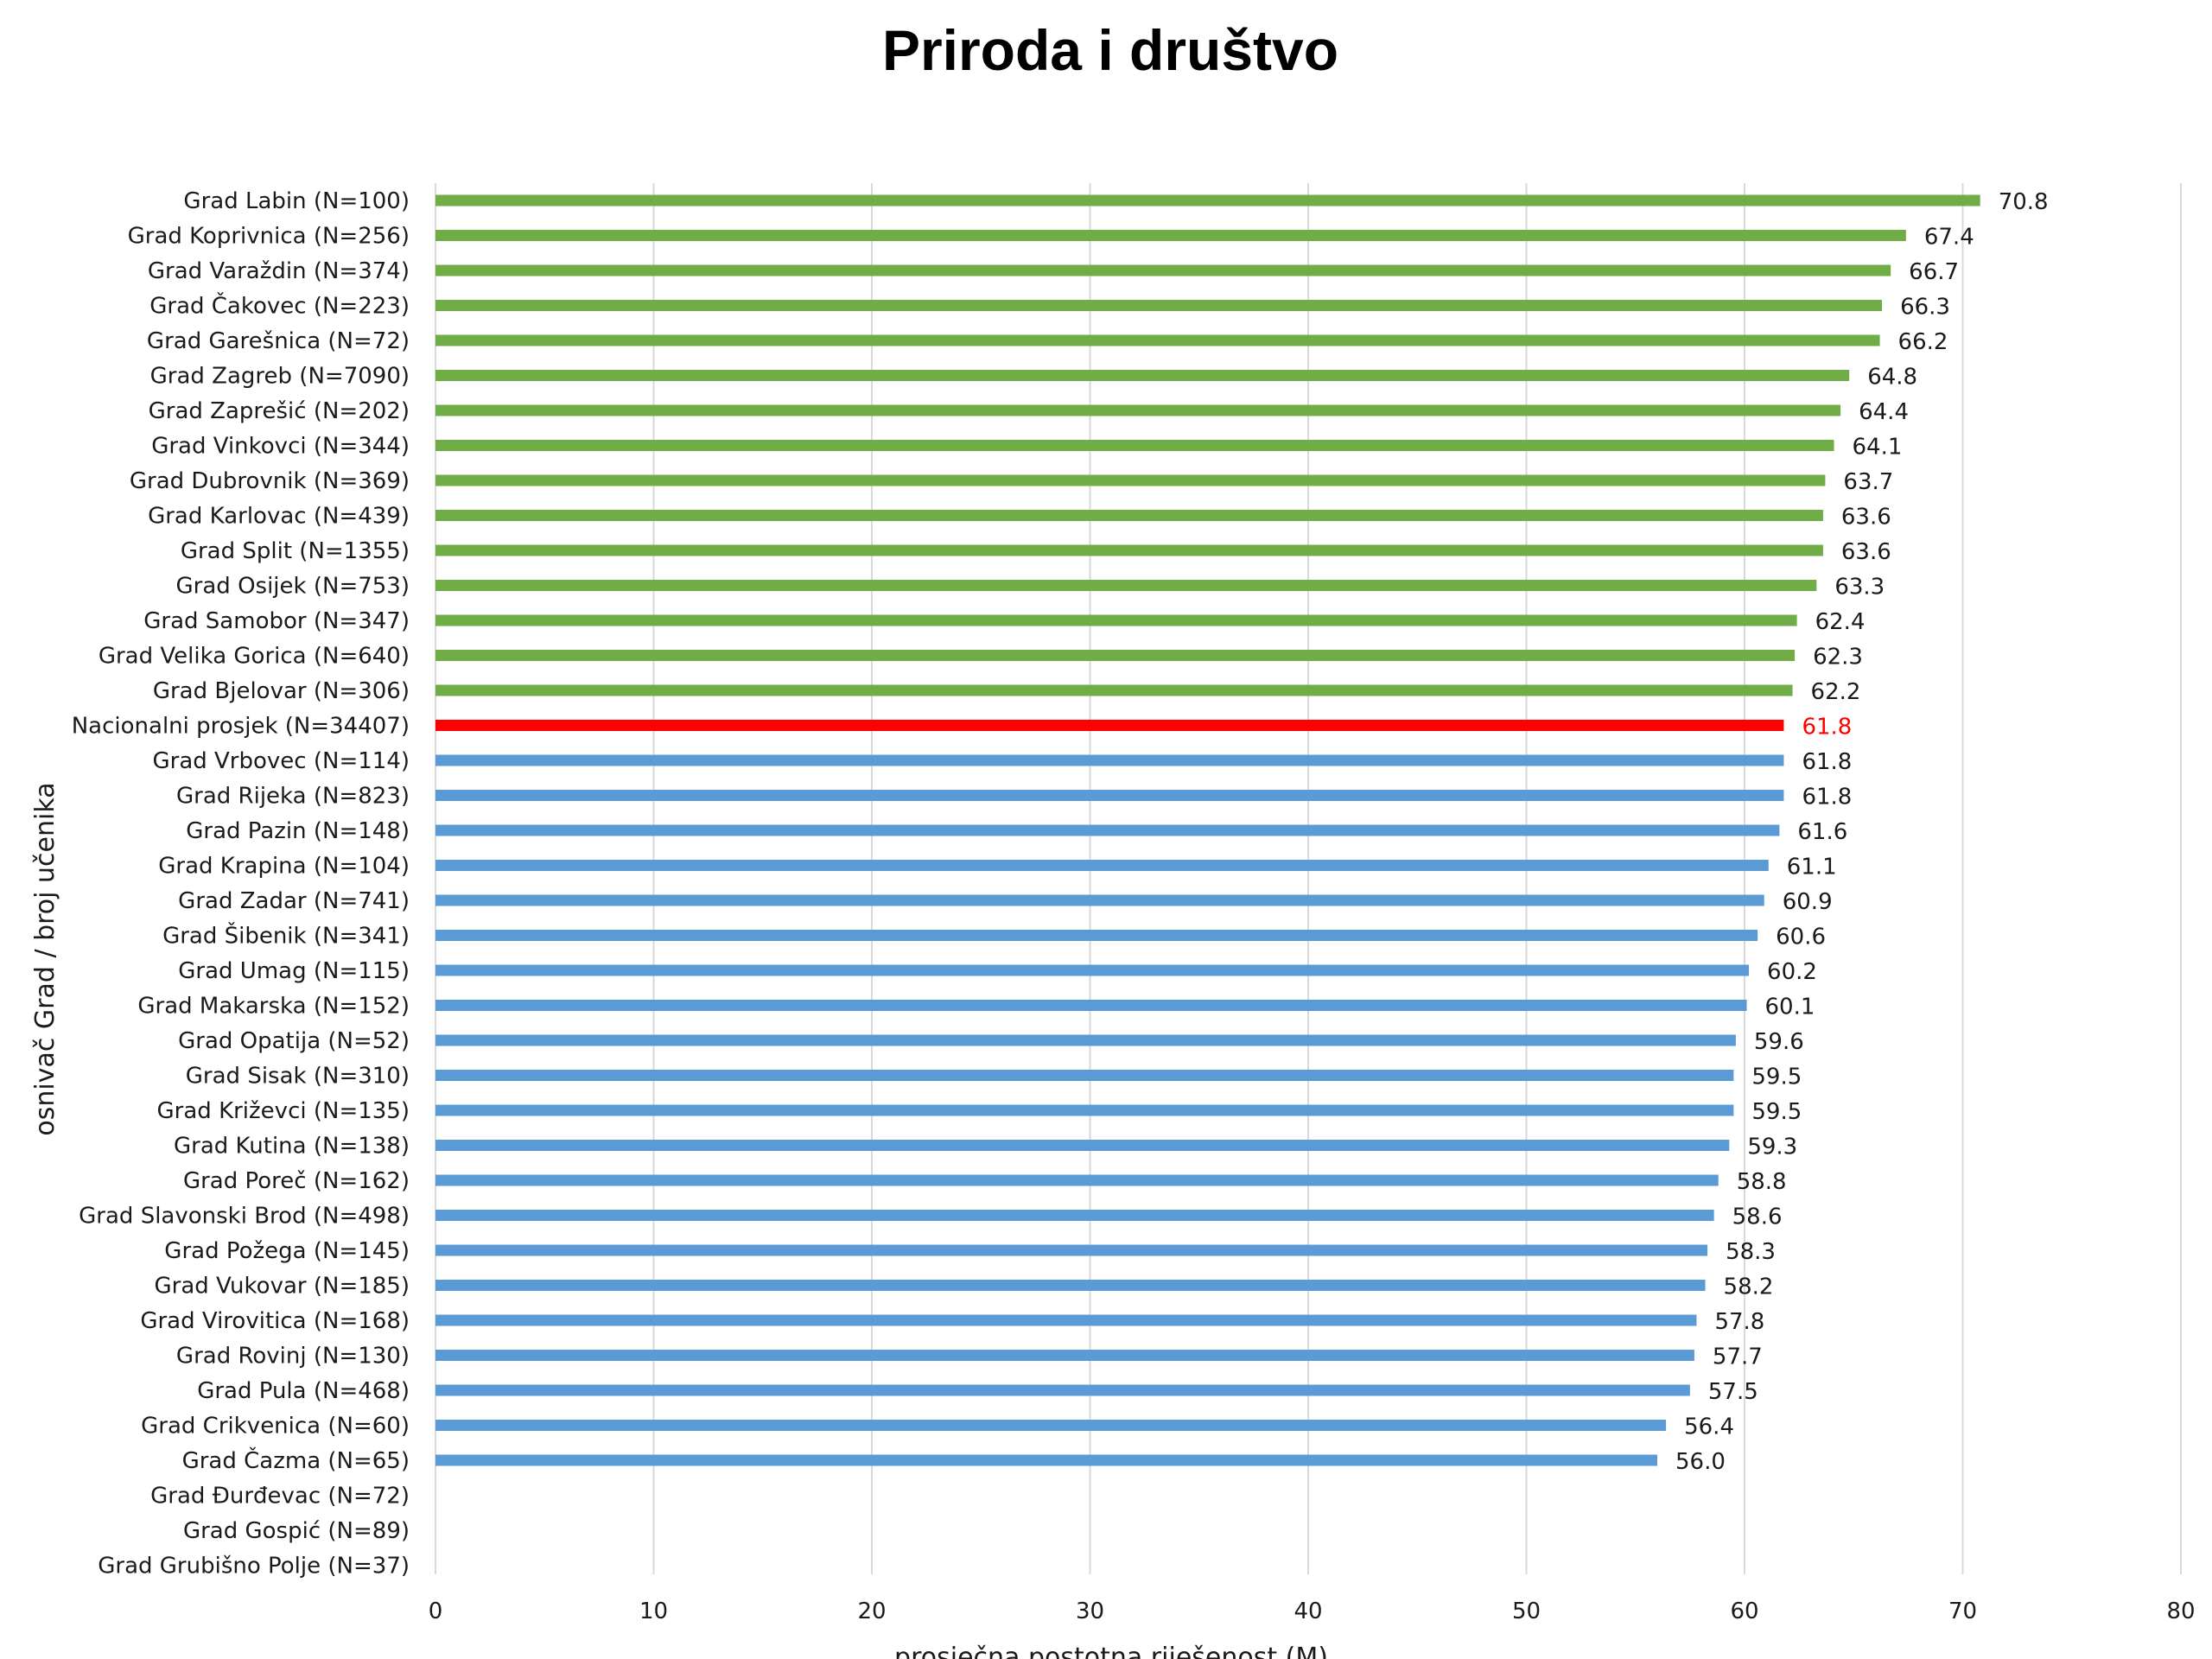 Image resolution: width=2212 pixels, height=1659 pixels. What do you see at coordinates (254, 1567) in the screenshot?
I see `category-label: Grad Grubišno Polje (N=37)` at bounding box center [254, 1567].